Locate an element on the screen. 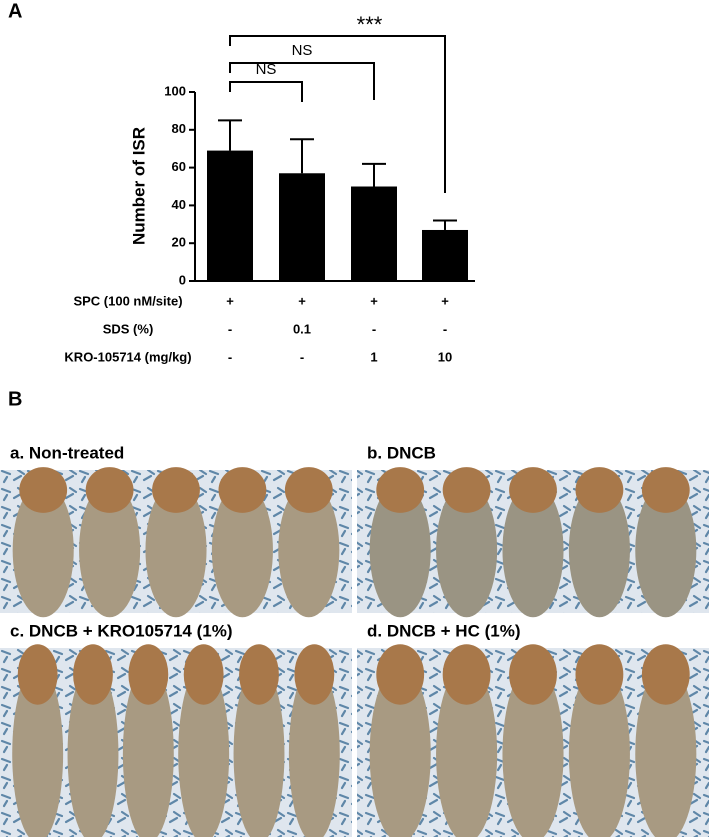  y-tick-label: 60 is located at coordinates (179, 166).